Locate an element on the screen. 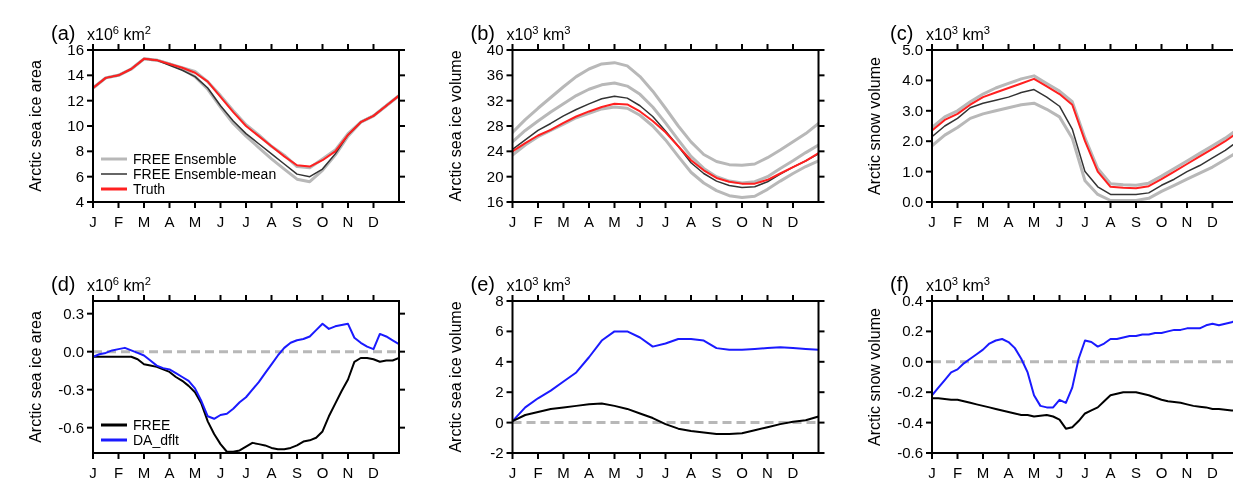 This screenshot has height=486, width=1241. y-tick-label: 32 is located at coordinates (495, 100).